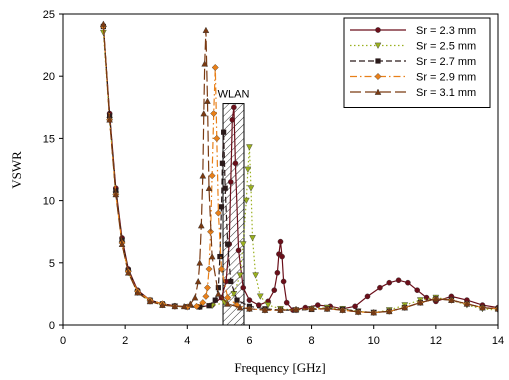 The width and height of the screenshot is (509, 380). I want to click on x-tick-label: 12, so click(436, 341).